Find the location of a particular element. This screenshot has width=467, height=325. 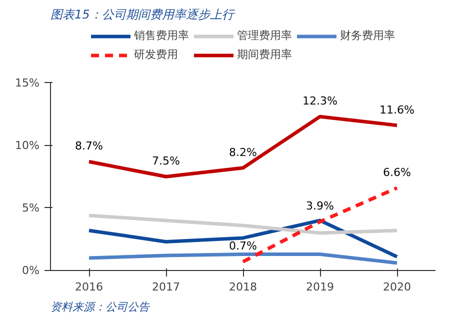

data-label: 12.3% is located at coordinates (320, 101).